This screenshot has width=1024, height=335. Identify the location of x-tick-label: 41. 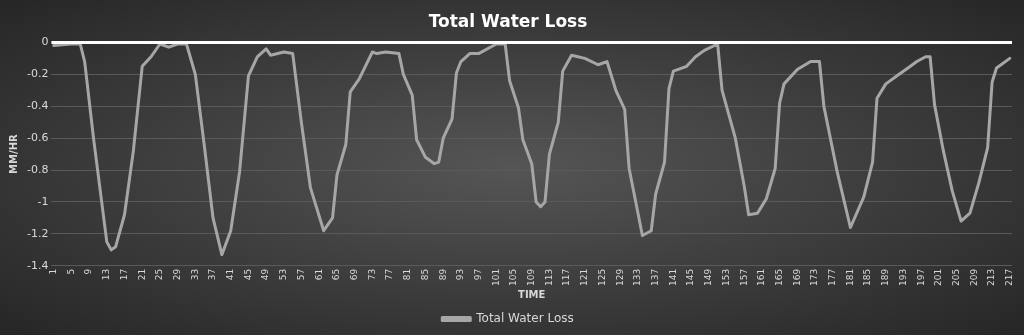
(230, 274).